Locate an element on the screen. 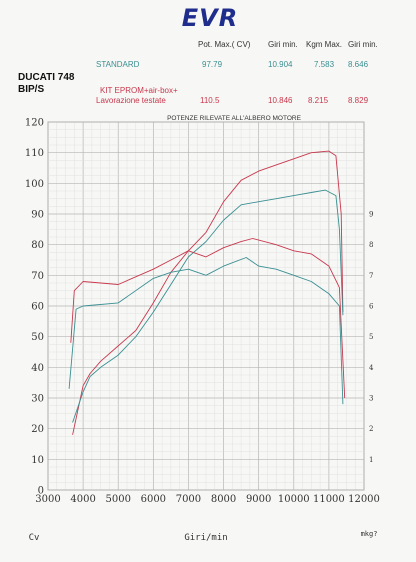 The height and width of the screenshot is (562, 416). y-tick-label: 60 is located at coordinates (37, 307).